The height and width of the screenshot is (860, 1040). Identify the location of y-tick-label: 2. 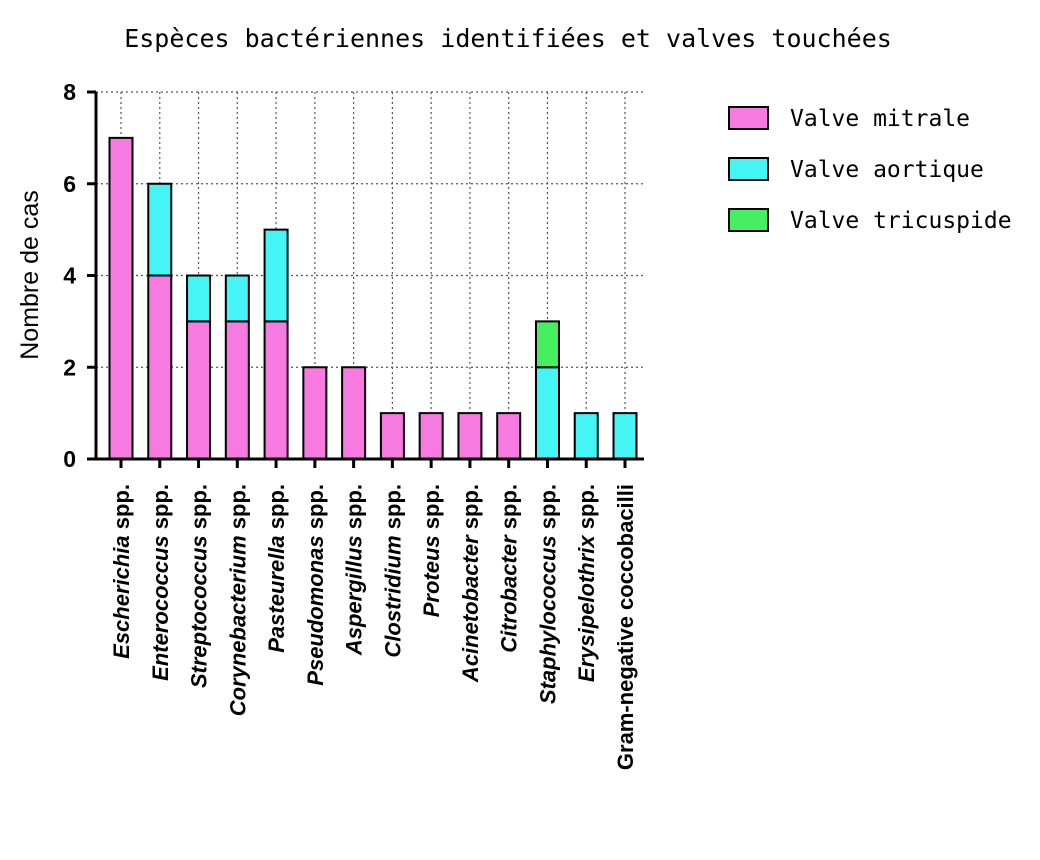
(69, 367).